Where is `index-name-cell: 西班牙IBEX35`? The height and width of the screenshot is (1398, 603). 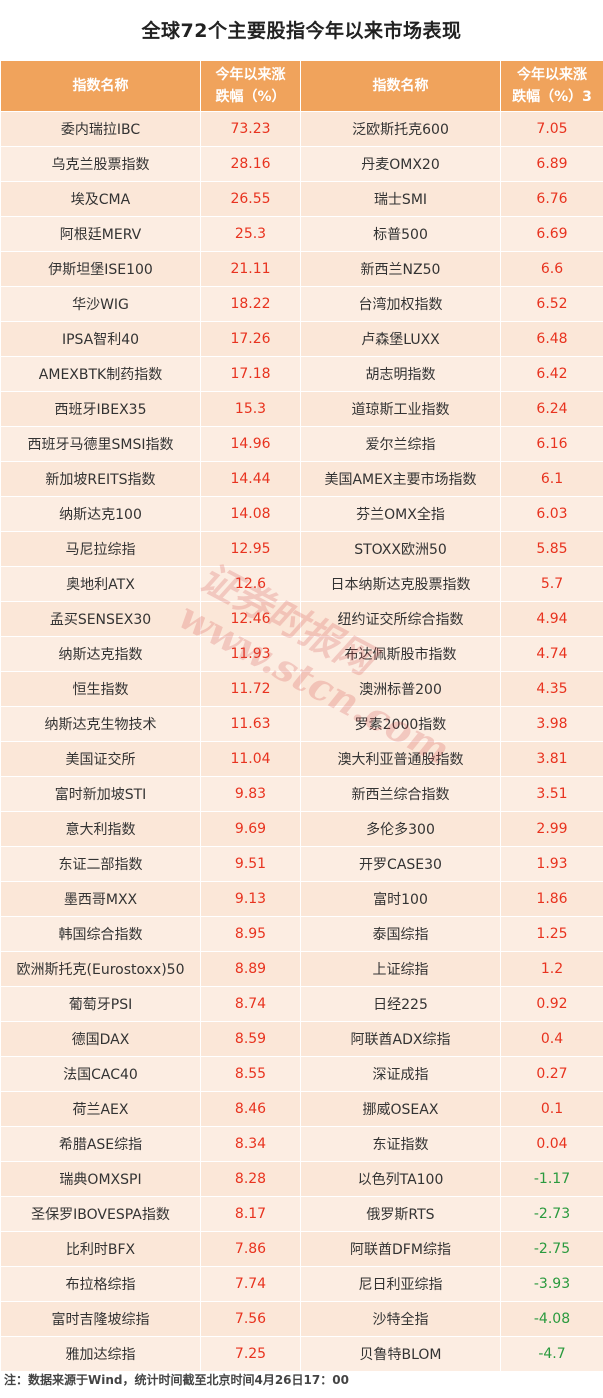
index-name-cell: 西班牙IBEX35 is located at coordinates (100, 409).